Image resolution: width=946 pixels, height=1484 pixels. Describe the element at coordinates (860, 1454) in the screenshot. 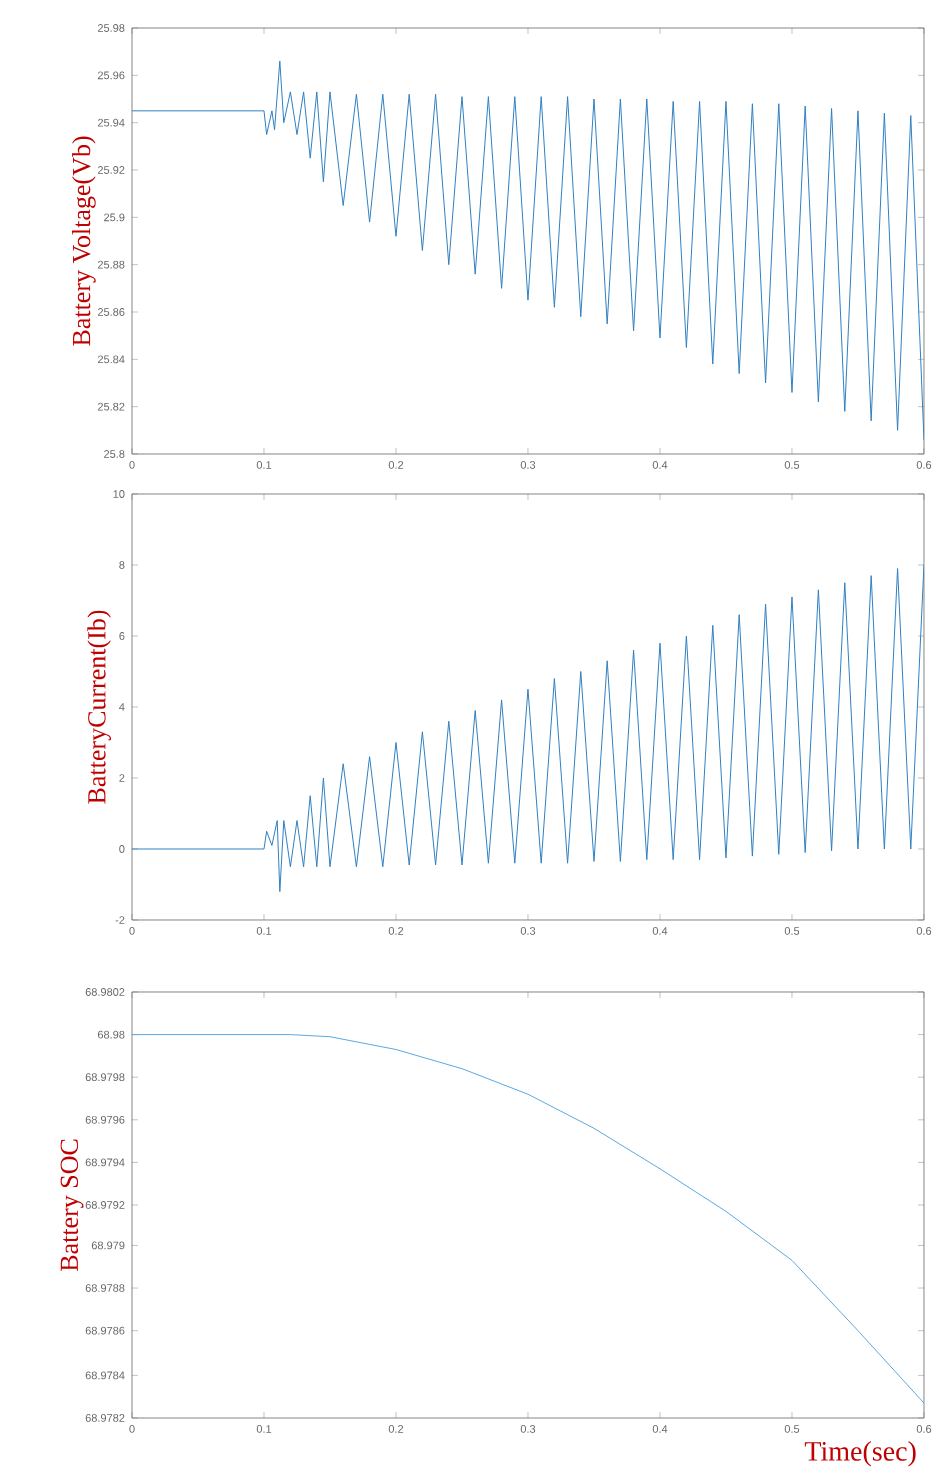

I see `x-axis-title: Time(sec)` at that location.